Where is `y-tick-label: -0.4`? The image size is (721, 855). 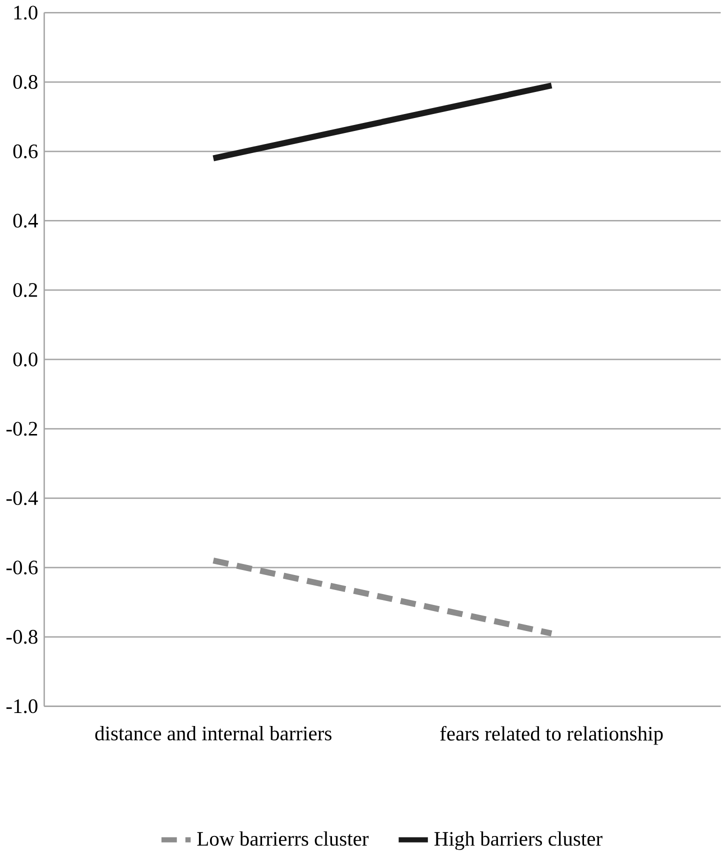 y-tick-label: -0.4 is located at coordinates (22, 498).